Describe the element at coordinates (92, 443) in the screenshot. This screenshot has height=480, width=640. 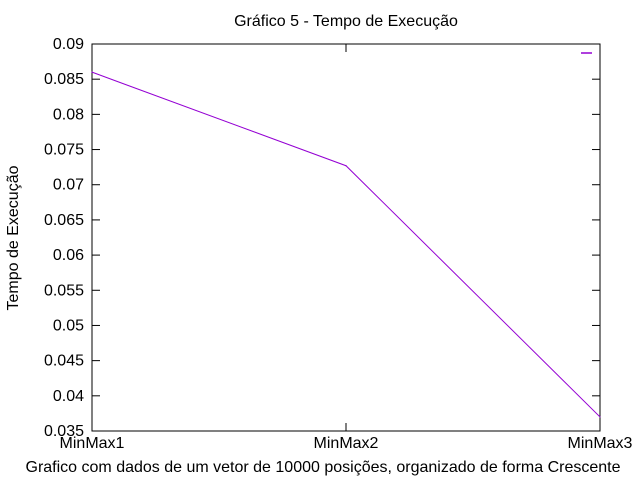
I see `x-tick-label-0: MinMax1` at that location.